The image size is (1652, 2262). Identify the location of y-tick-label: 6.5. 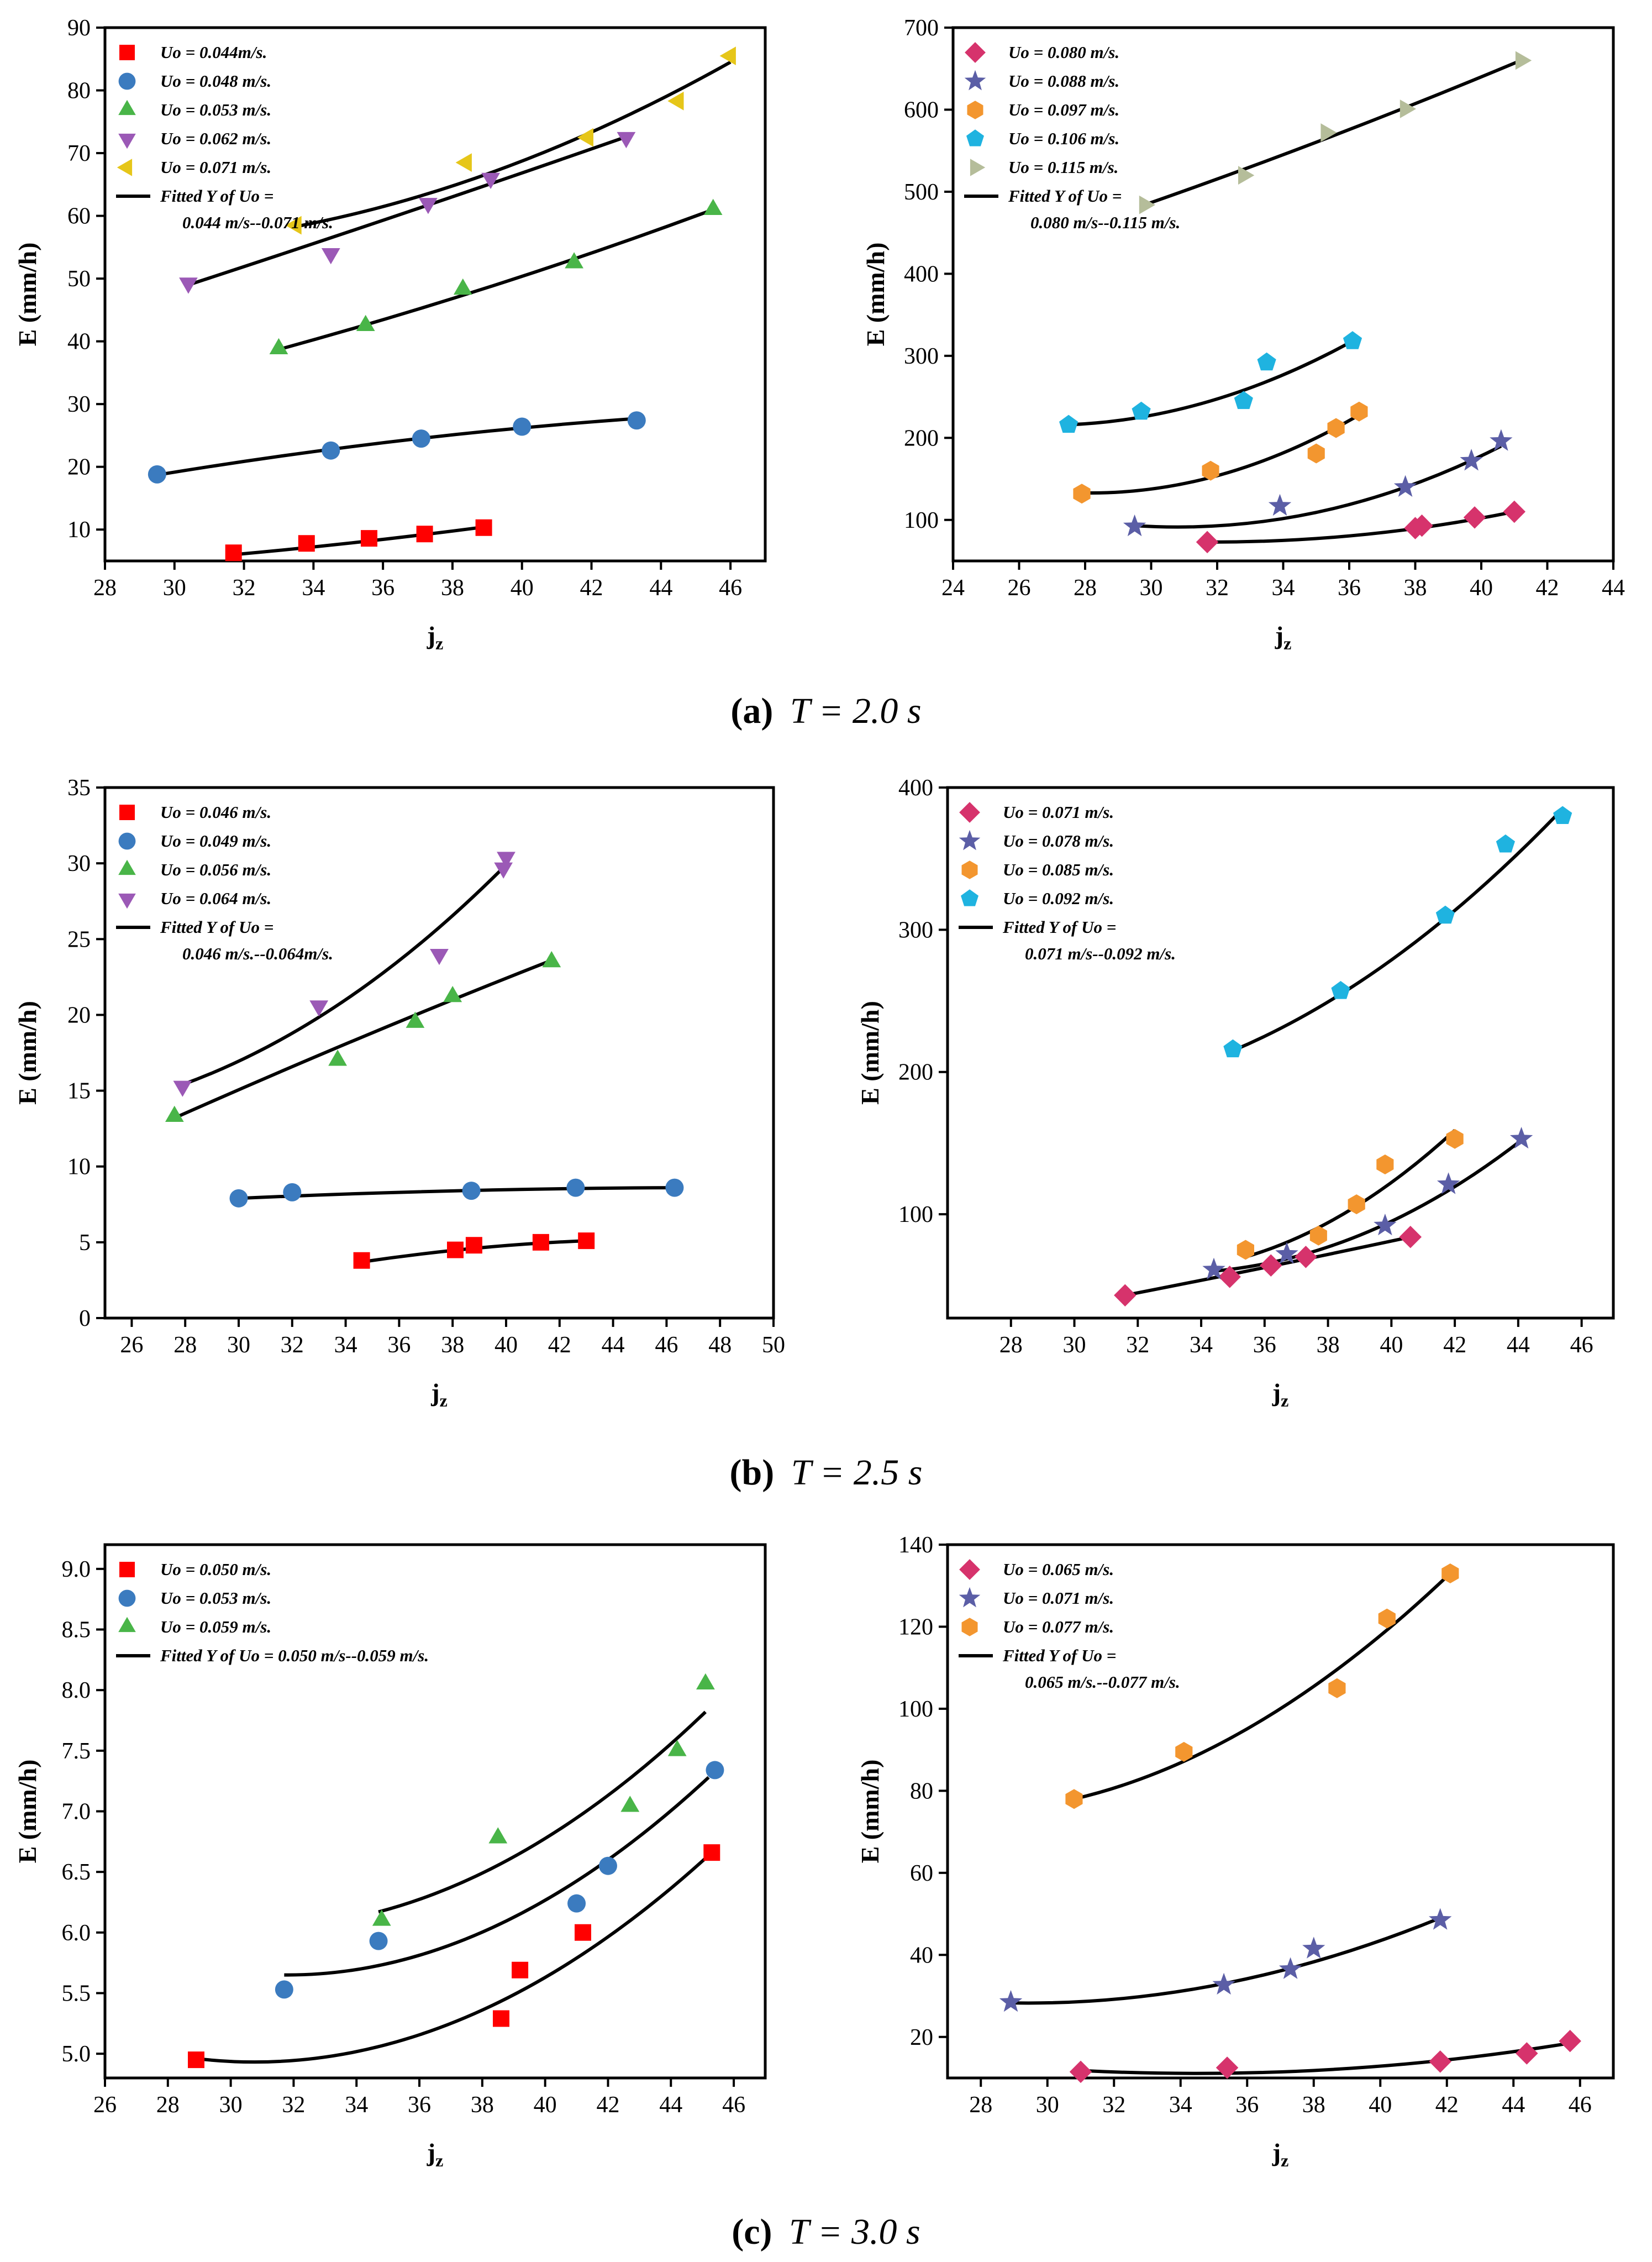
(76, 1872).